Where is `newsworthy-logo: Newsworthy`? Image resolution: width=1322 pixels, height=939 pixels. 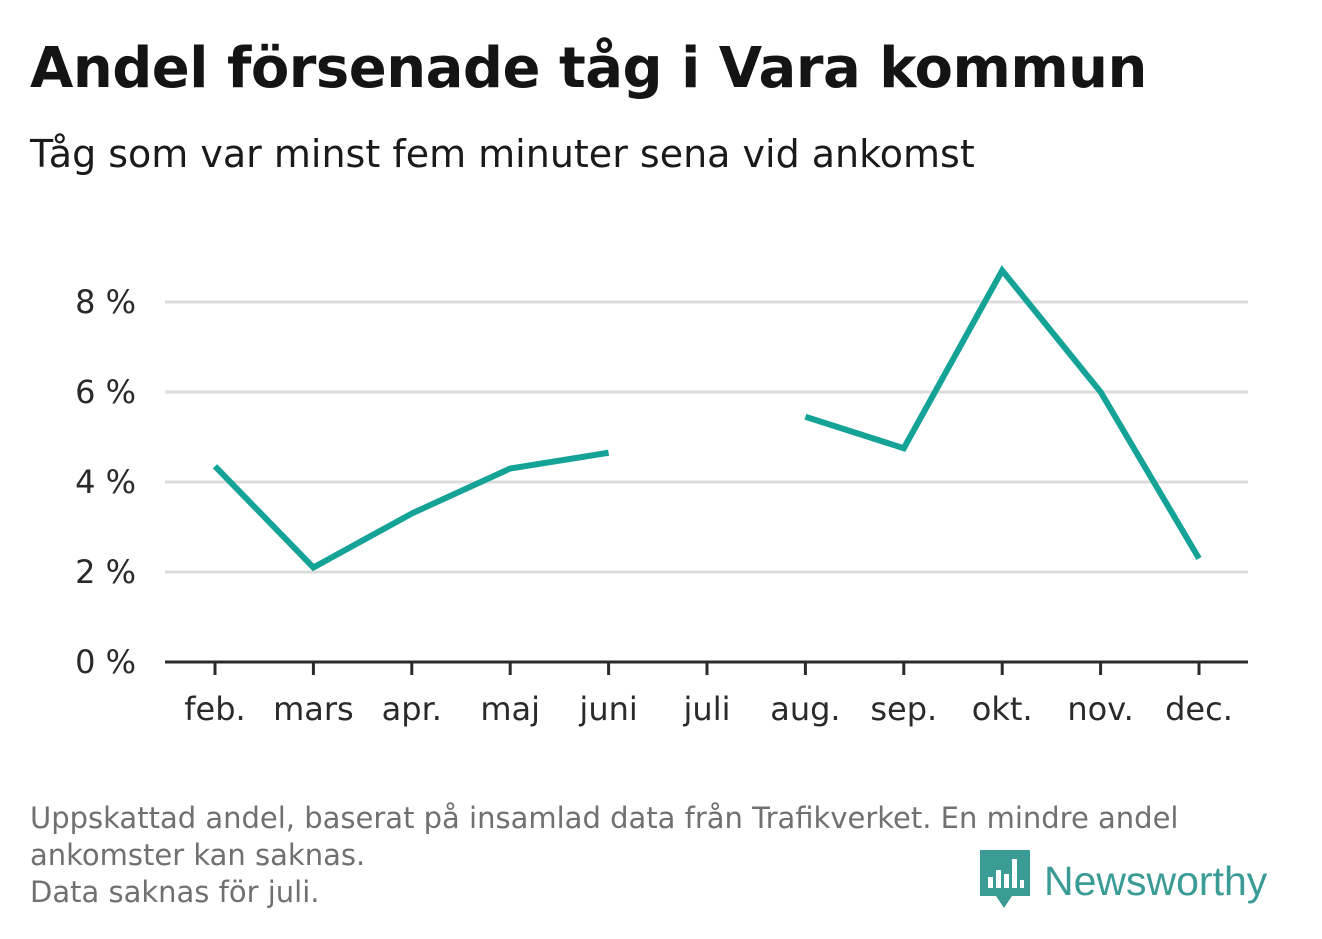 newsworthy-logo: Newsworthy is located at coordinates (1123, 881).